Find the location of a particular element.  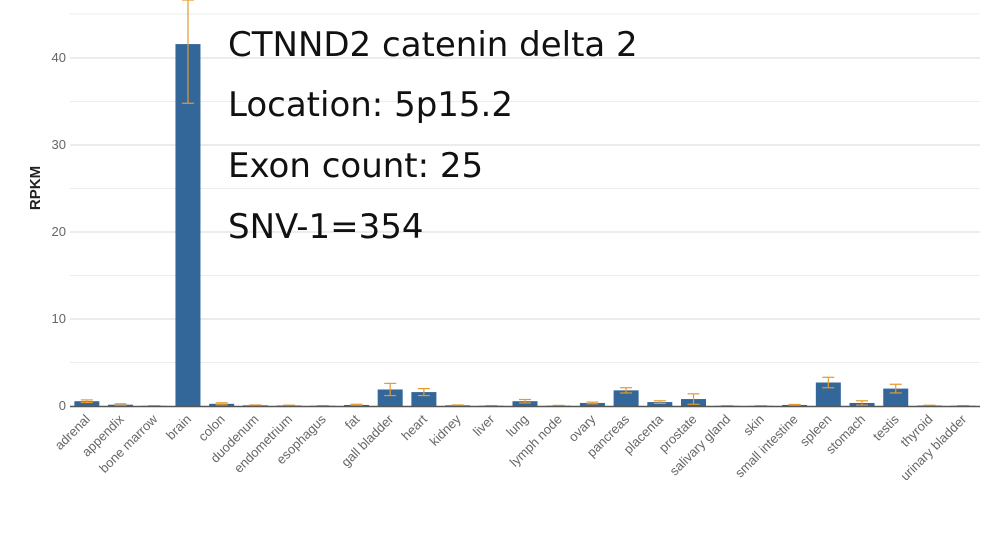

bar-ovary is located at coordinates (592, 404).